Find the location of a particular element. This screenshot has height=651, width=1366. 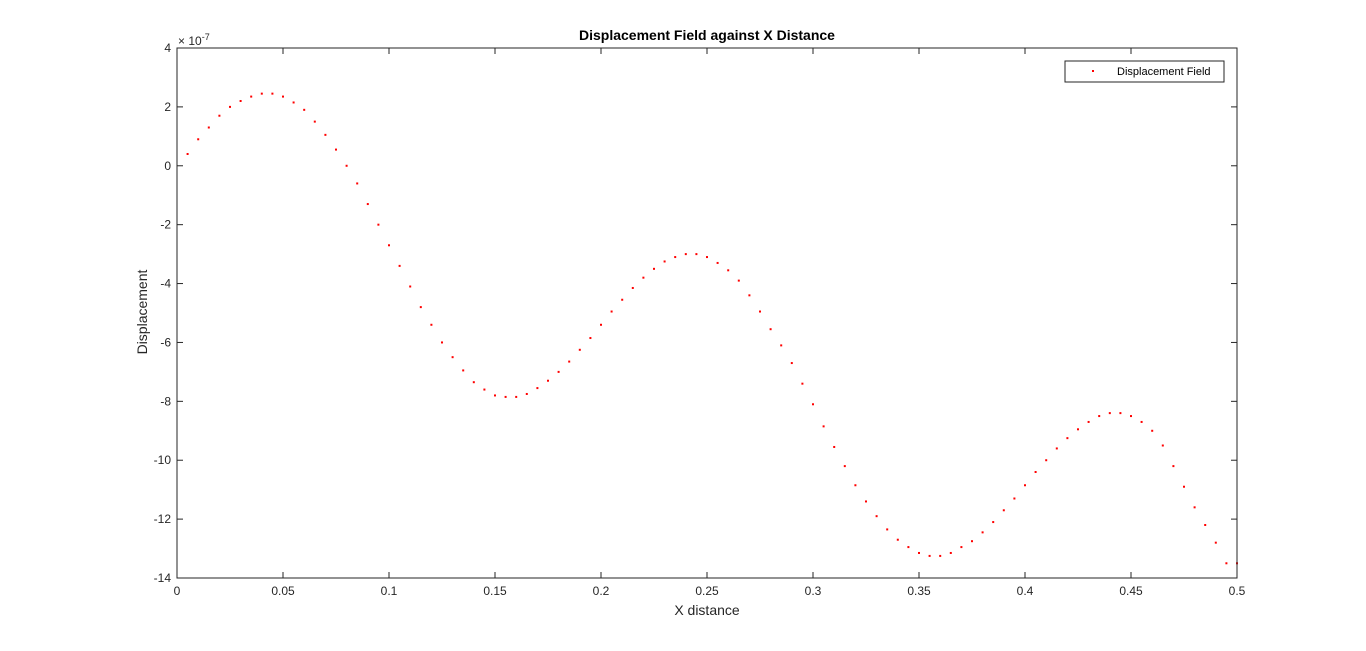

y-tick-label: -4 is located at coordinates (165, 284).